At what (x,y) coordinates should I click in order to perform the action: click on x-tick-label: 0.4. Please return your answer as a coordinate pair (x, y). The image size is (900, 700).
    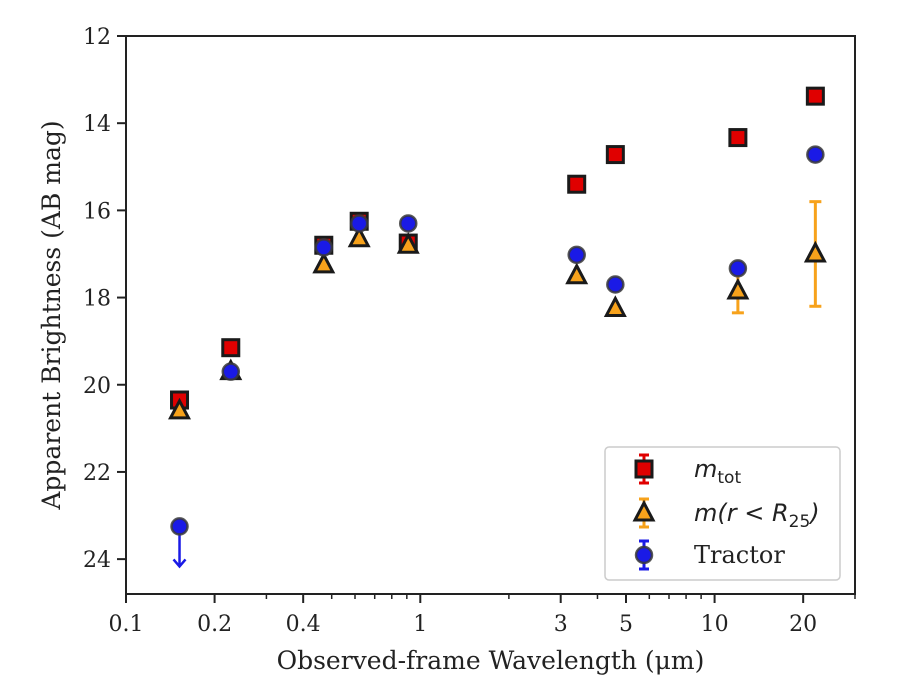
    Looking at the image, I should click on (303, 624).